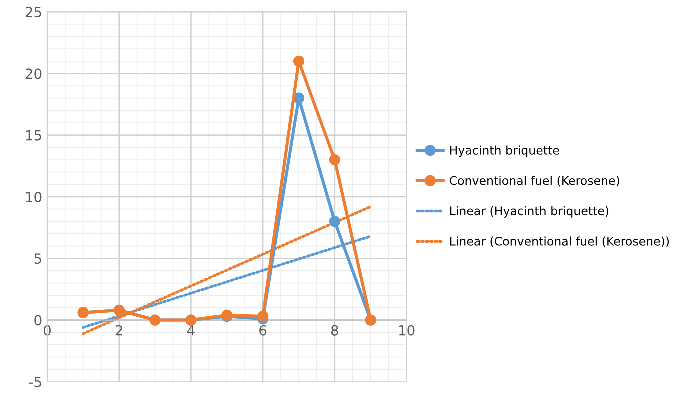 The width and height of the screenshot is (678, 402). I want to click on y-tick-label: 0, so click(38, 320).